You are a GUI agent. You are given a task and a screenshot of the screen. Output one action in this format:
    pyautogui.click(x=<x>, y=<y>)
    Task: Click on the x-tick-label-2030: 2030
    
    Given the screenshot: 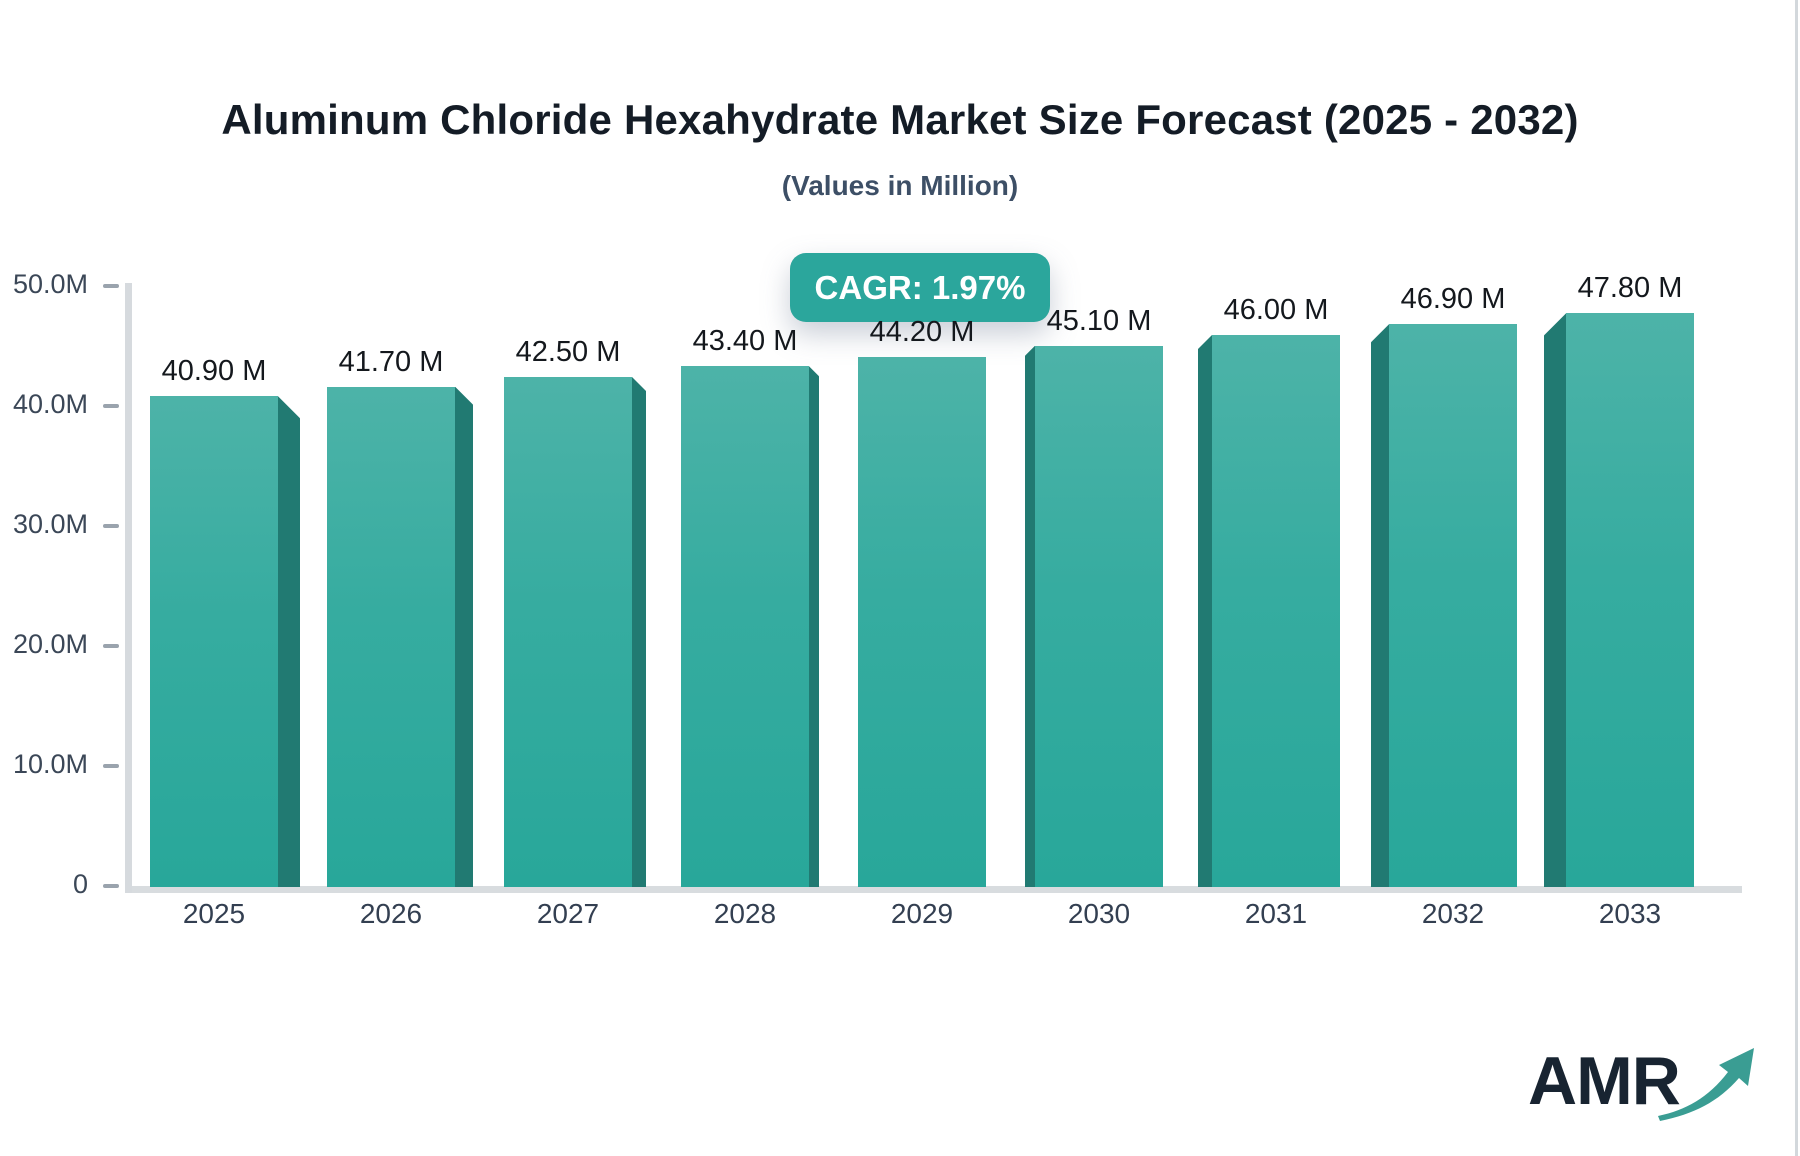 What is the action you would take?
    pyautogui.click(x=1099, y=913)
    